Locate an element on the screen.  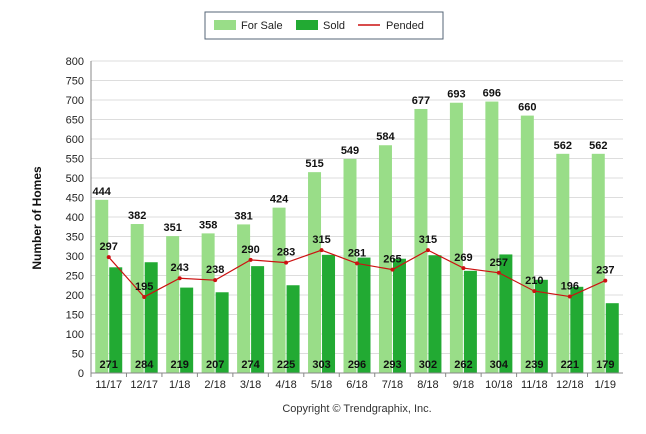
data-label-pended: 290 is located at coordinates (250, 250).